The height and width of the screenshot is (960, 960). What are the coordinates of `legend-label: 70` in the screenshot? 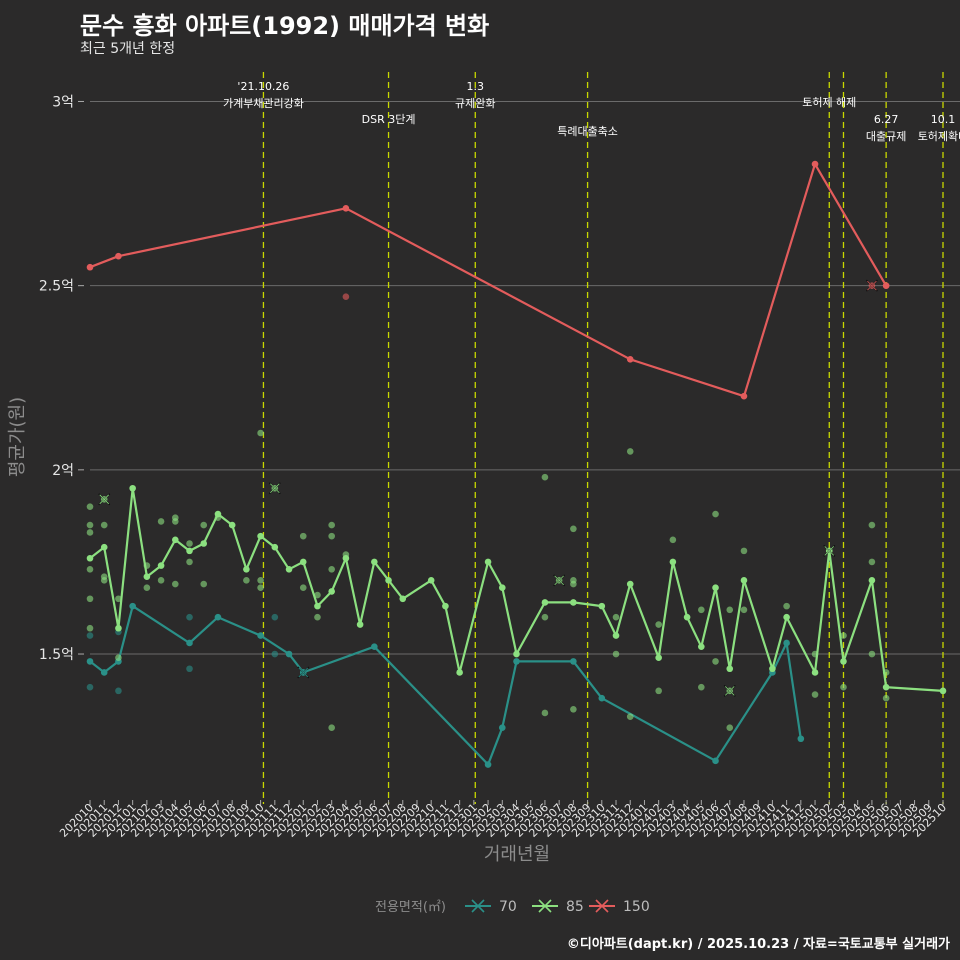 It's located at (508, 907).